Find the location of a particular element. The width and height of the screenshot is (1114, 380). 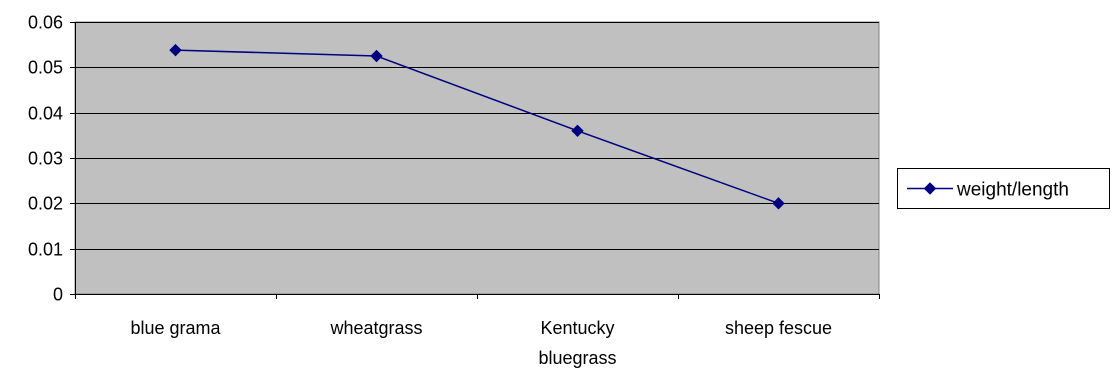

legend-box is located at coordinates (1003, 188).